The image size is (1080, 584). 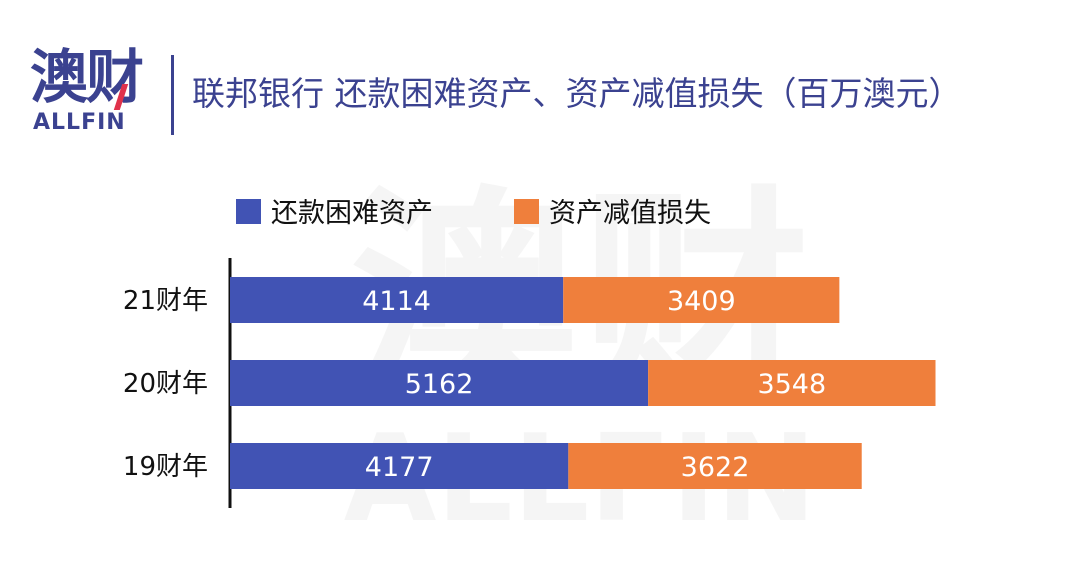 What do you see at coordinates (79, 122) in the screenshot?
I see `logo-subtitle: ALLFIN` at bounding box center [79, 122].